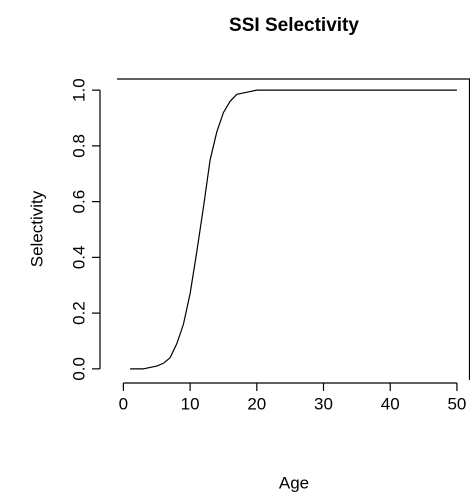  What do you see at coordinates (256, 403) in the screenshot?
I see `x-tick-label: 20` at bounding box center [256, 403].